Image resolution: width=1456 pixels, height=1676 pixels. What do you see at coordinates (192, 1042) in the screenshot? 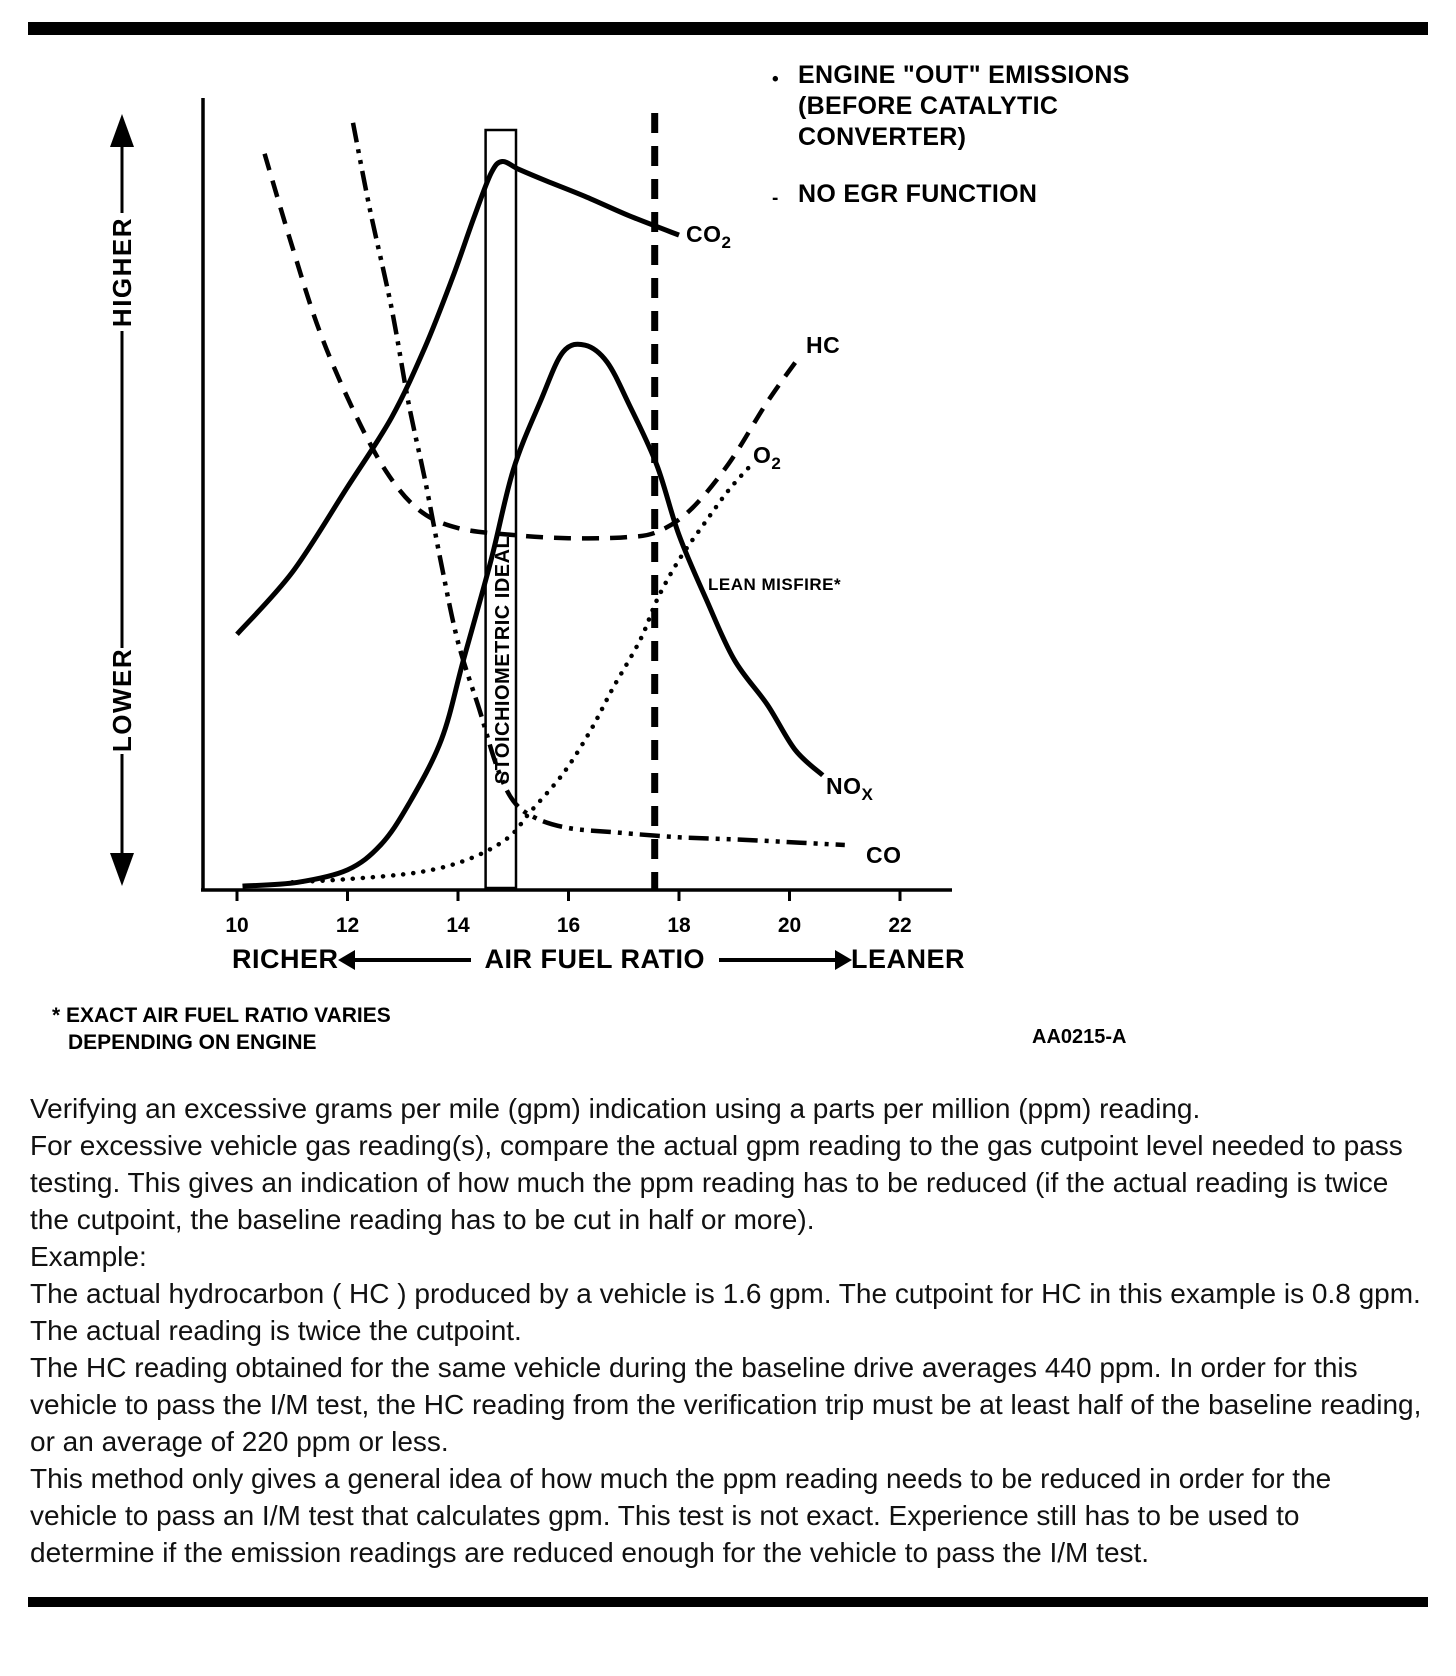
I see `footnote-line: DEPENDING ON ENGINE` at bounding box center [192, 1042].